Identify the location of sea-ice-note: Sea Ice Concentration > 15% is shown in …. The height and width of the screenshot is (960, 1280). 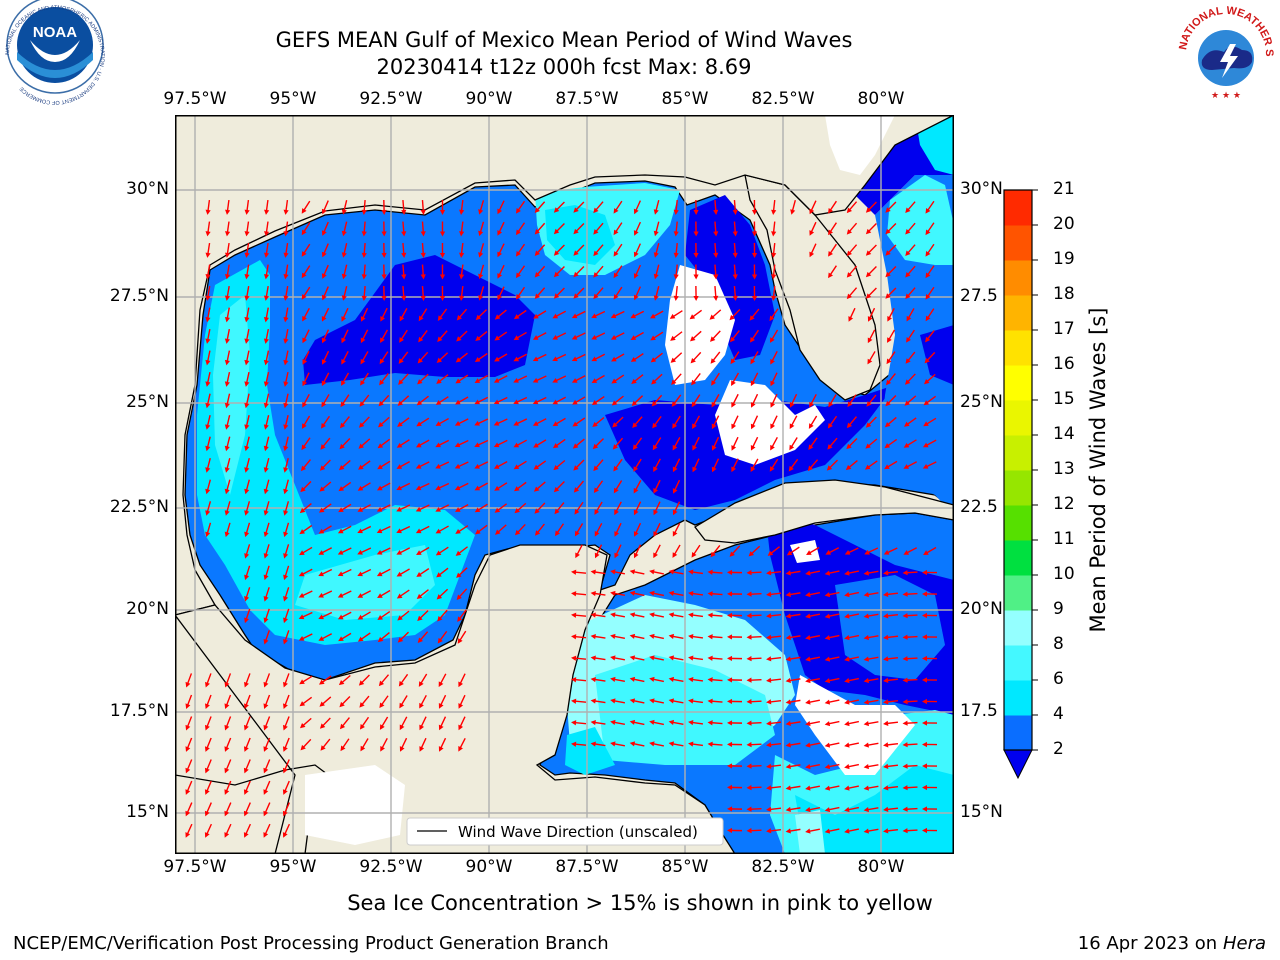
(640, 903).